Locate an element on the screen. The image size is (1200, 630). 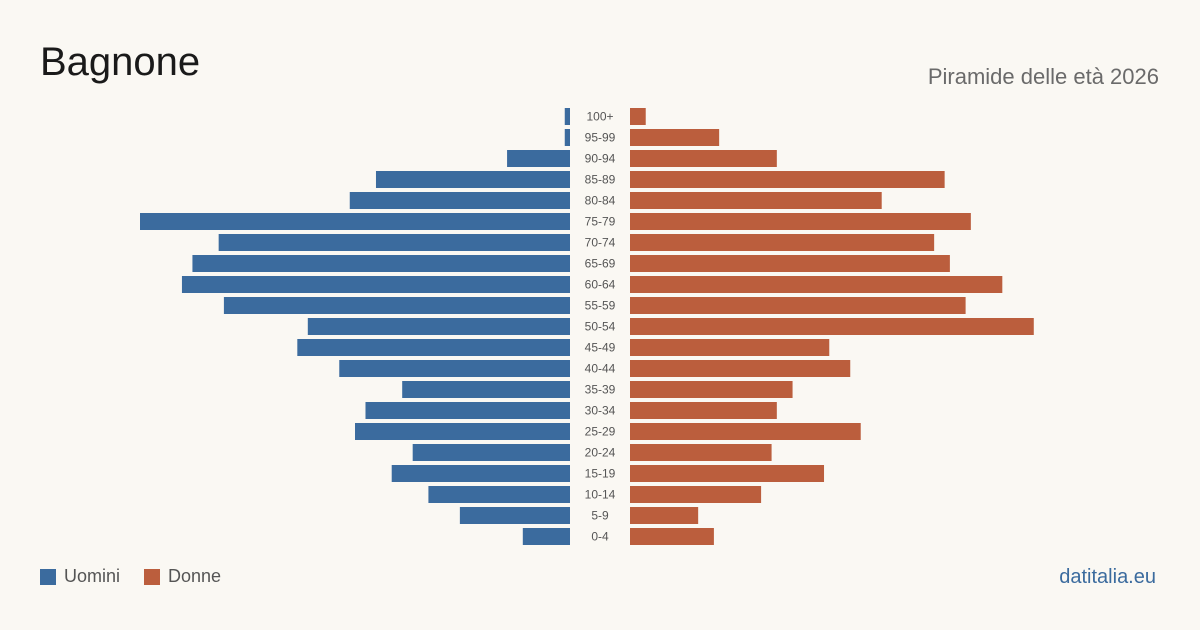
age-label-50-54: 50-54 is located at coordinates (600, 327).